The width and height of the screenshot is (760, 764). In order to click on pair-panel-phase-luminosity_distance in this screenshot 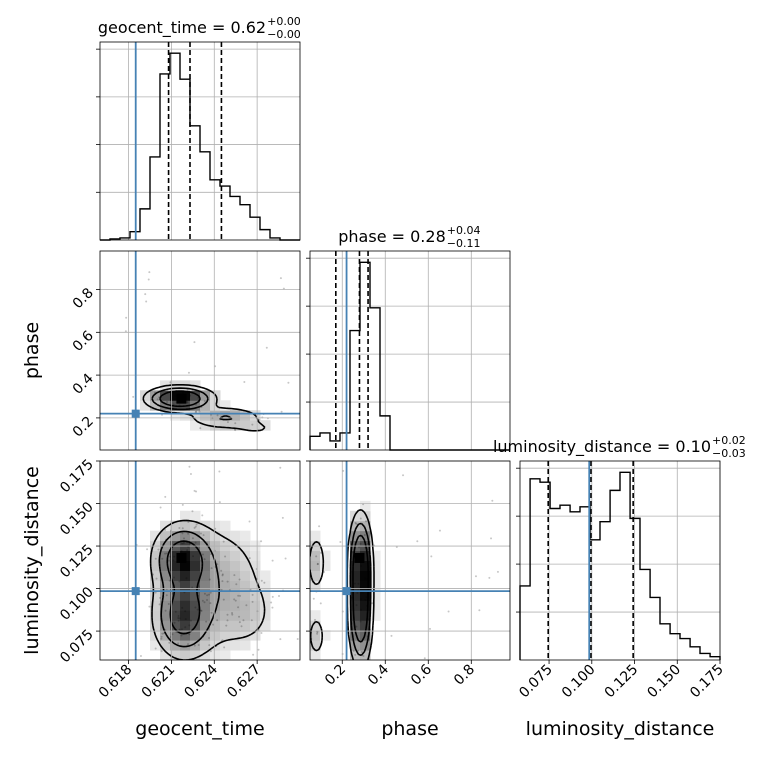, I will do `click(408, 560)`.